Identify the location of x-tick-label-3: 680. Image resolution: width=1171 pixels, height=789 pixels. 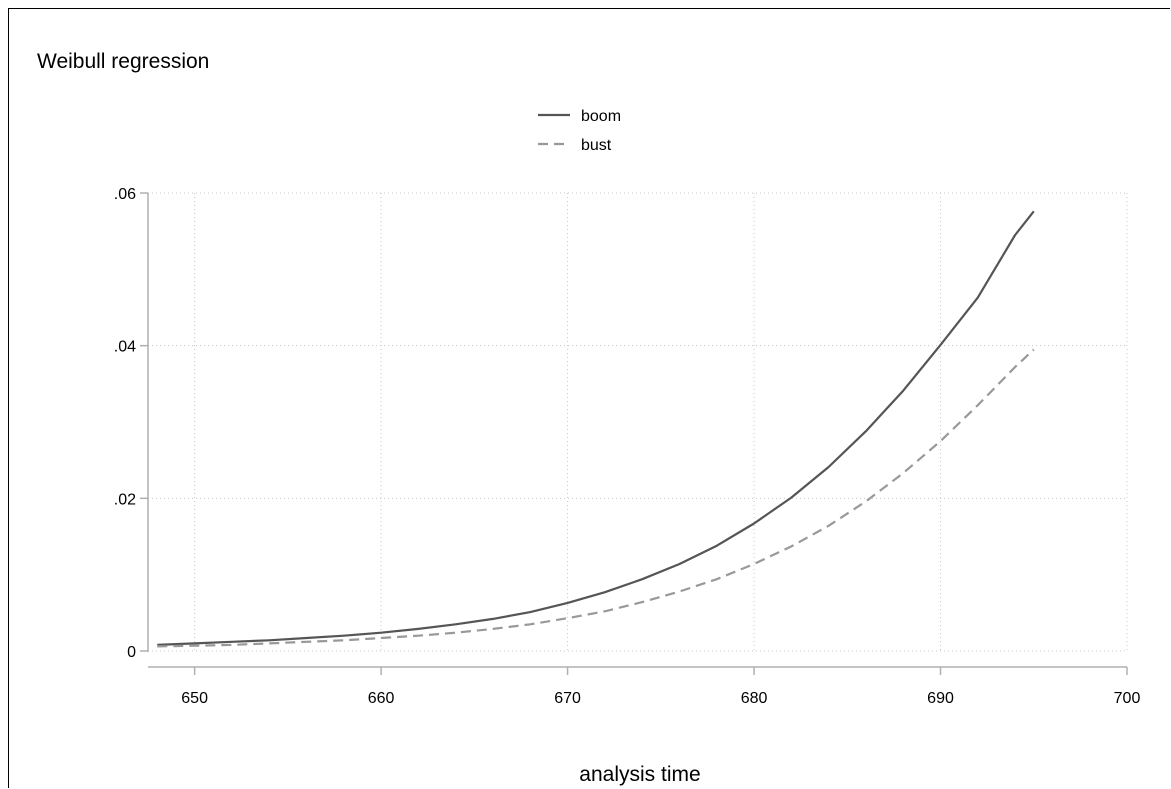
(754, 698).